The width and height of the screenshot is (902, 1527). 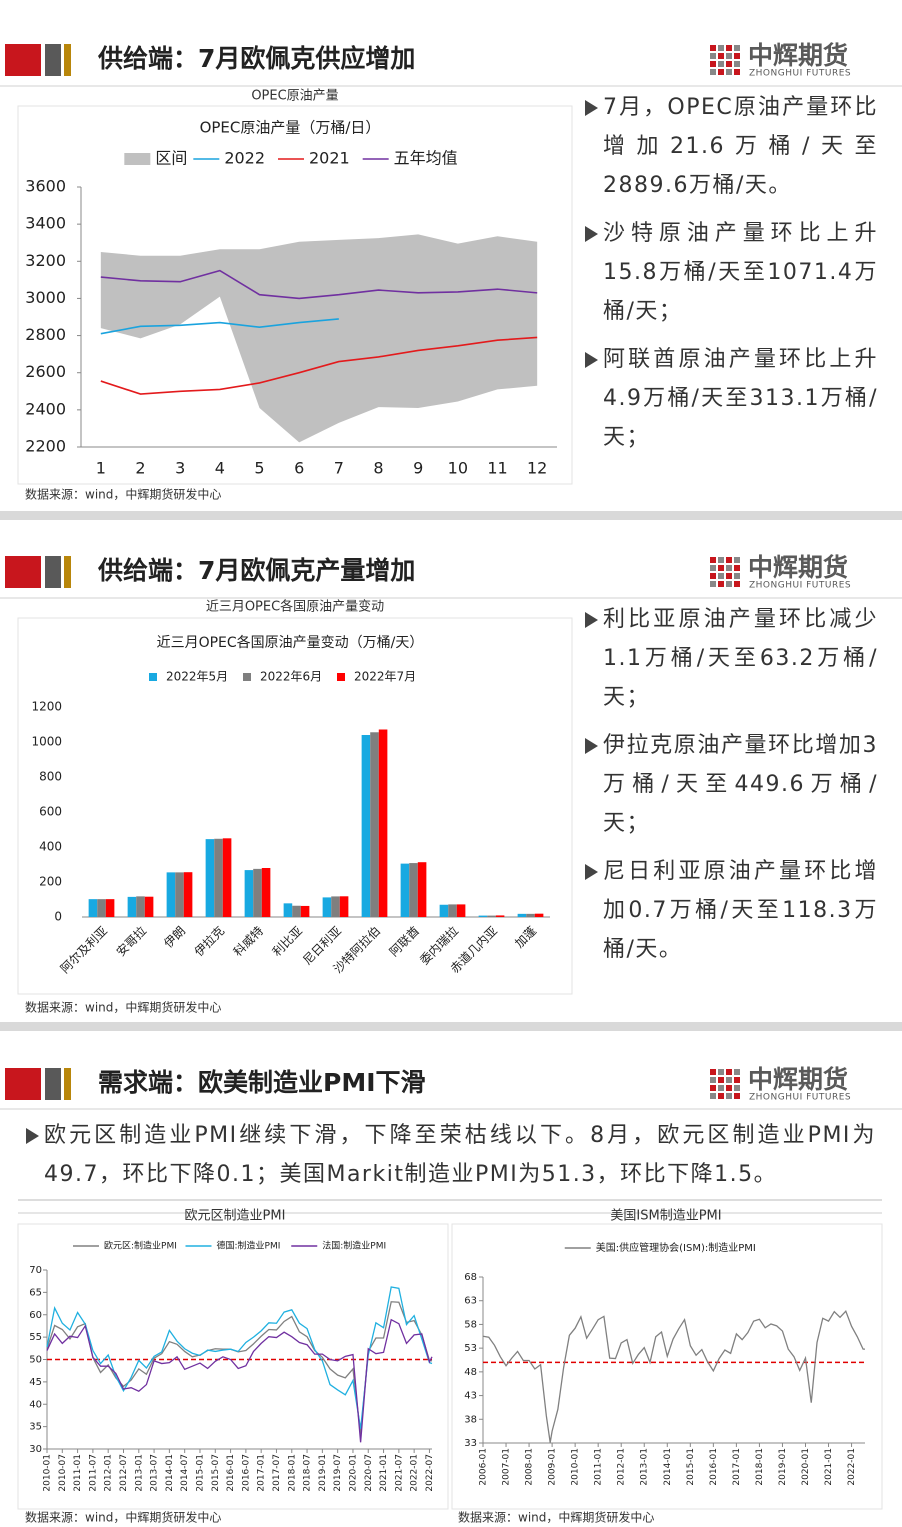 I want to click on bullet: 沙特原油产量环比上升15.8万桶/天至1071.4万桶/天；, so click(x=730, y=272).